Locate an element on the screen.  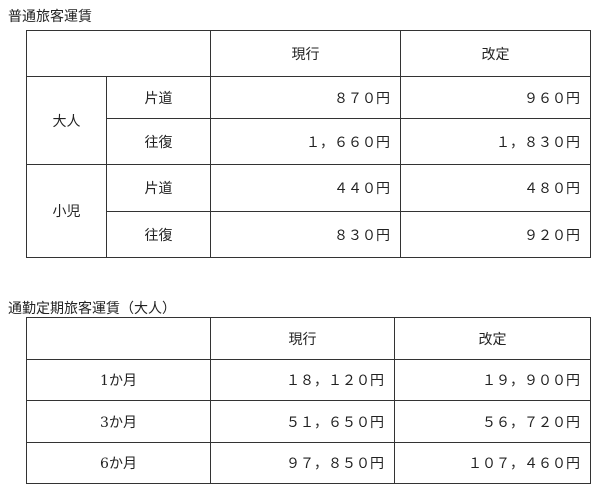
period: 3か月 is located at coordinates (118, 421).